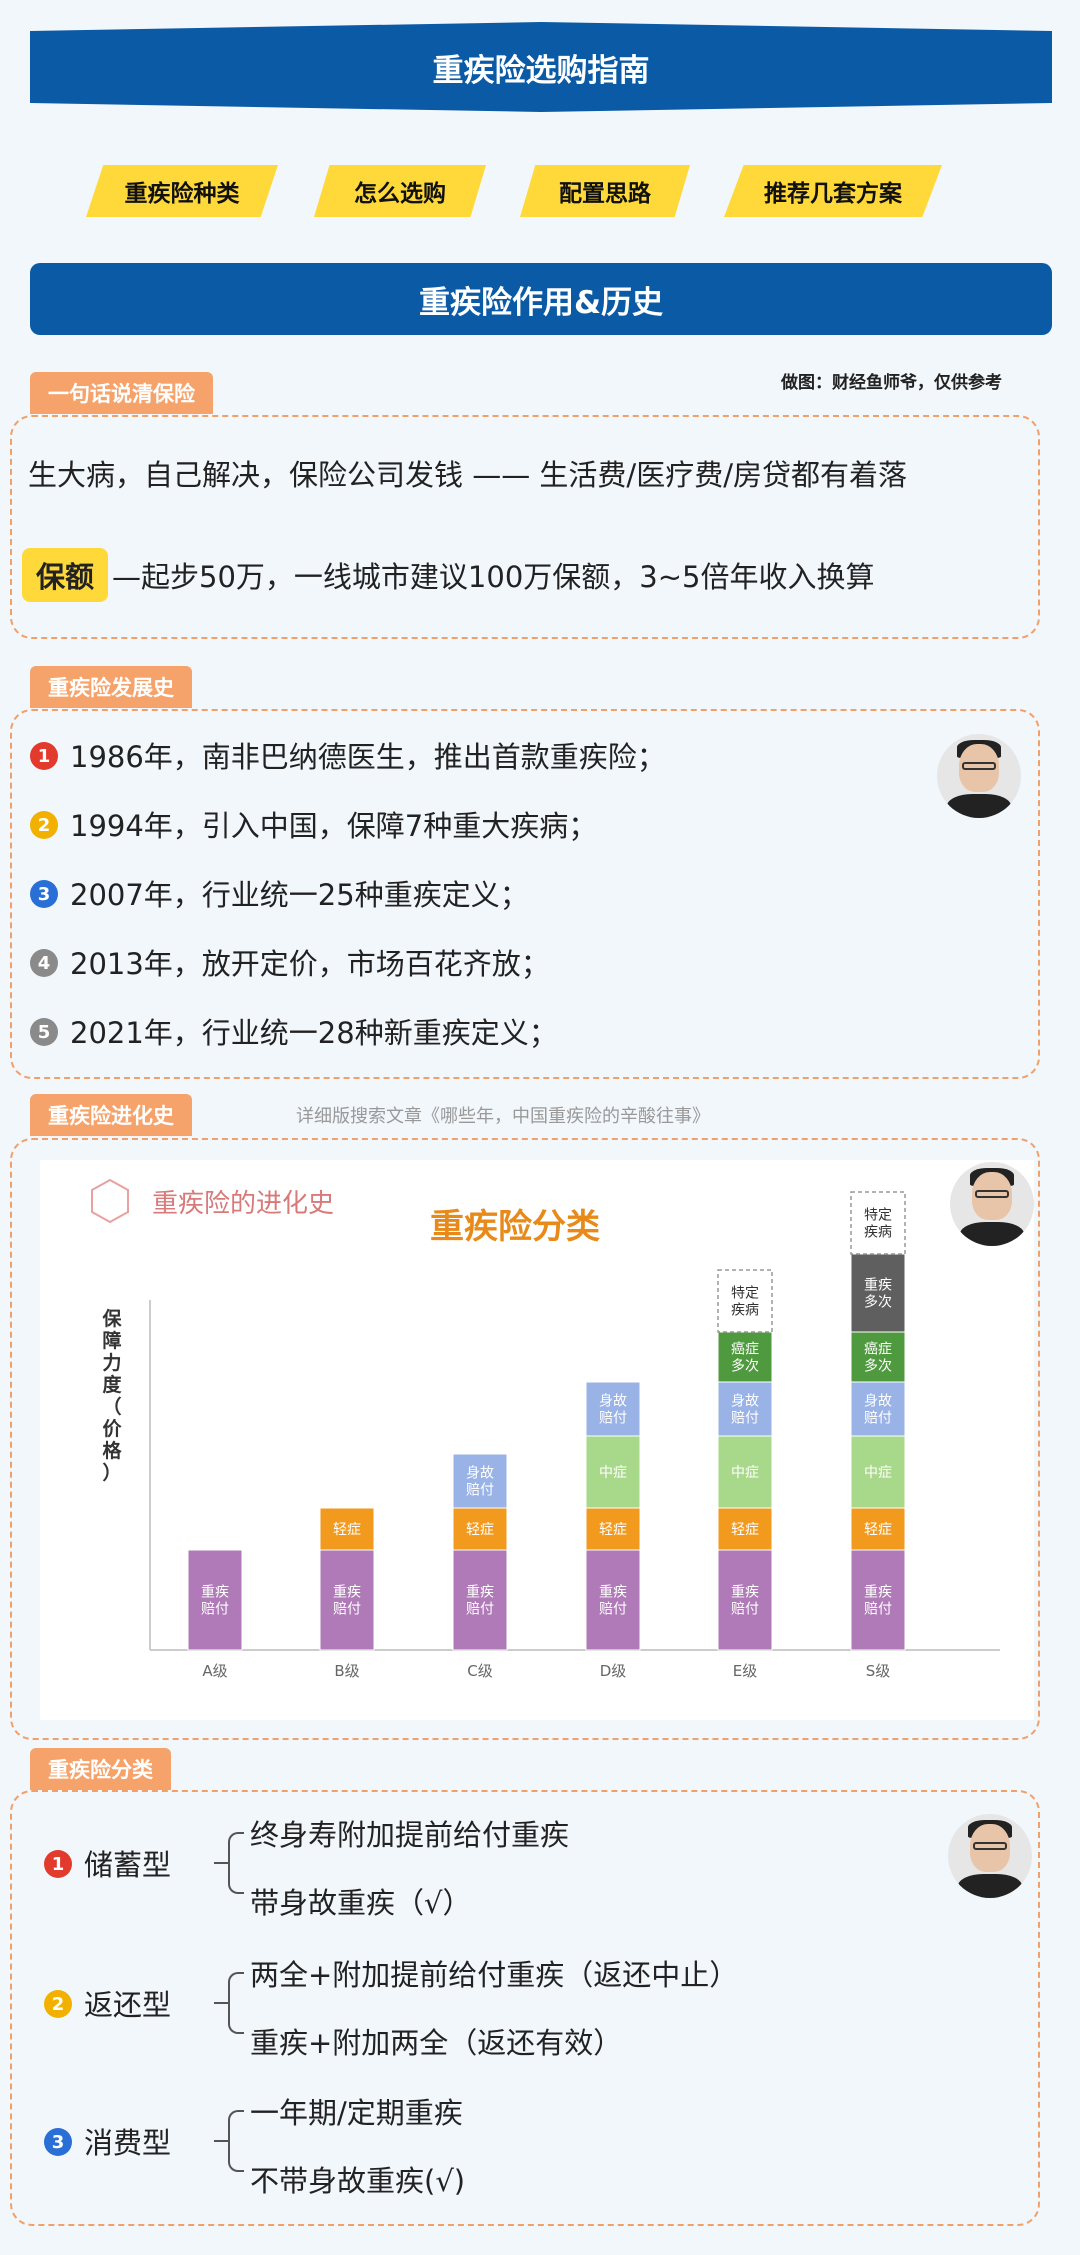 This screenshot has width=1080, height=2255. Describe the element at coordinates (436, 2043) in the screenshot. I see `class-item: 重疾+附加两全（返还有效）` at that location.